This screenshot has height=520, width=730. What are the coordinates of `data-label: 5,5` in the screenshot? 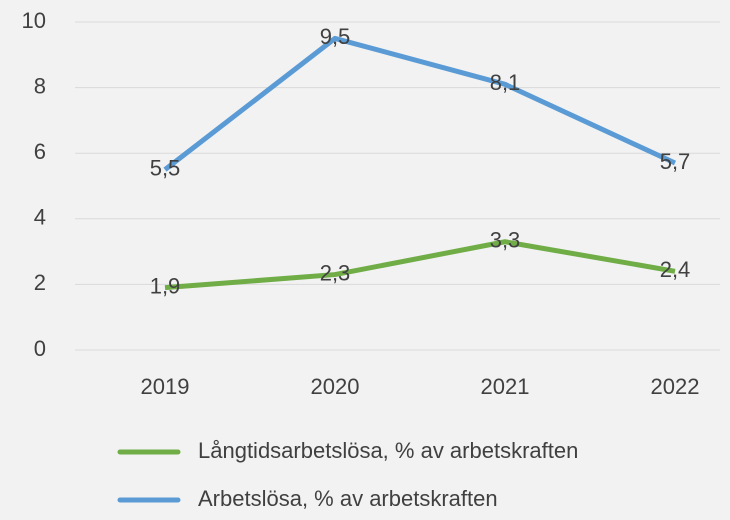 It's located at (165, 167).